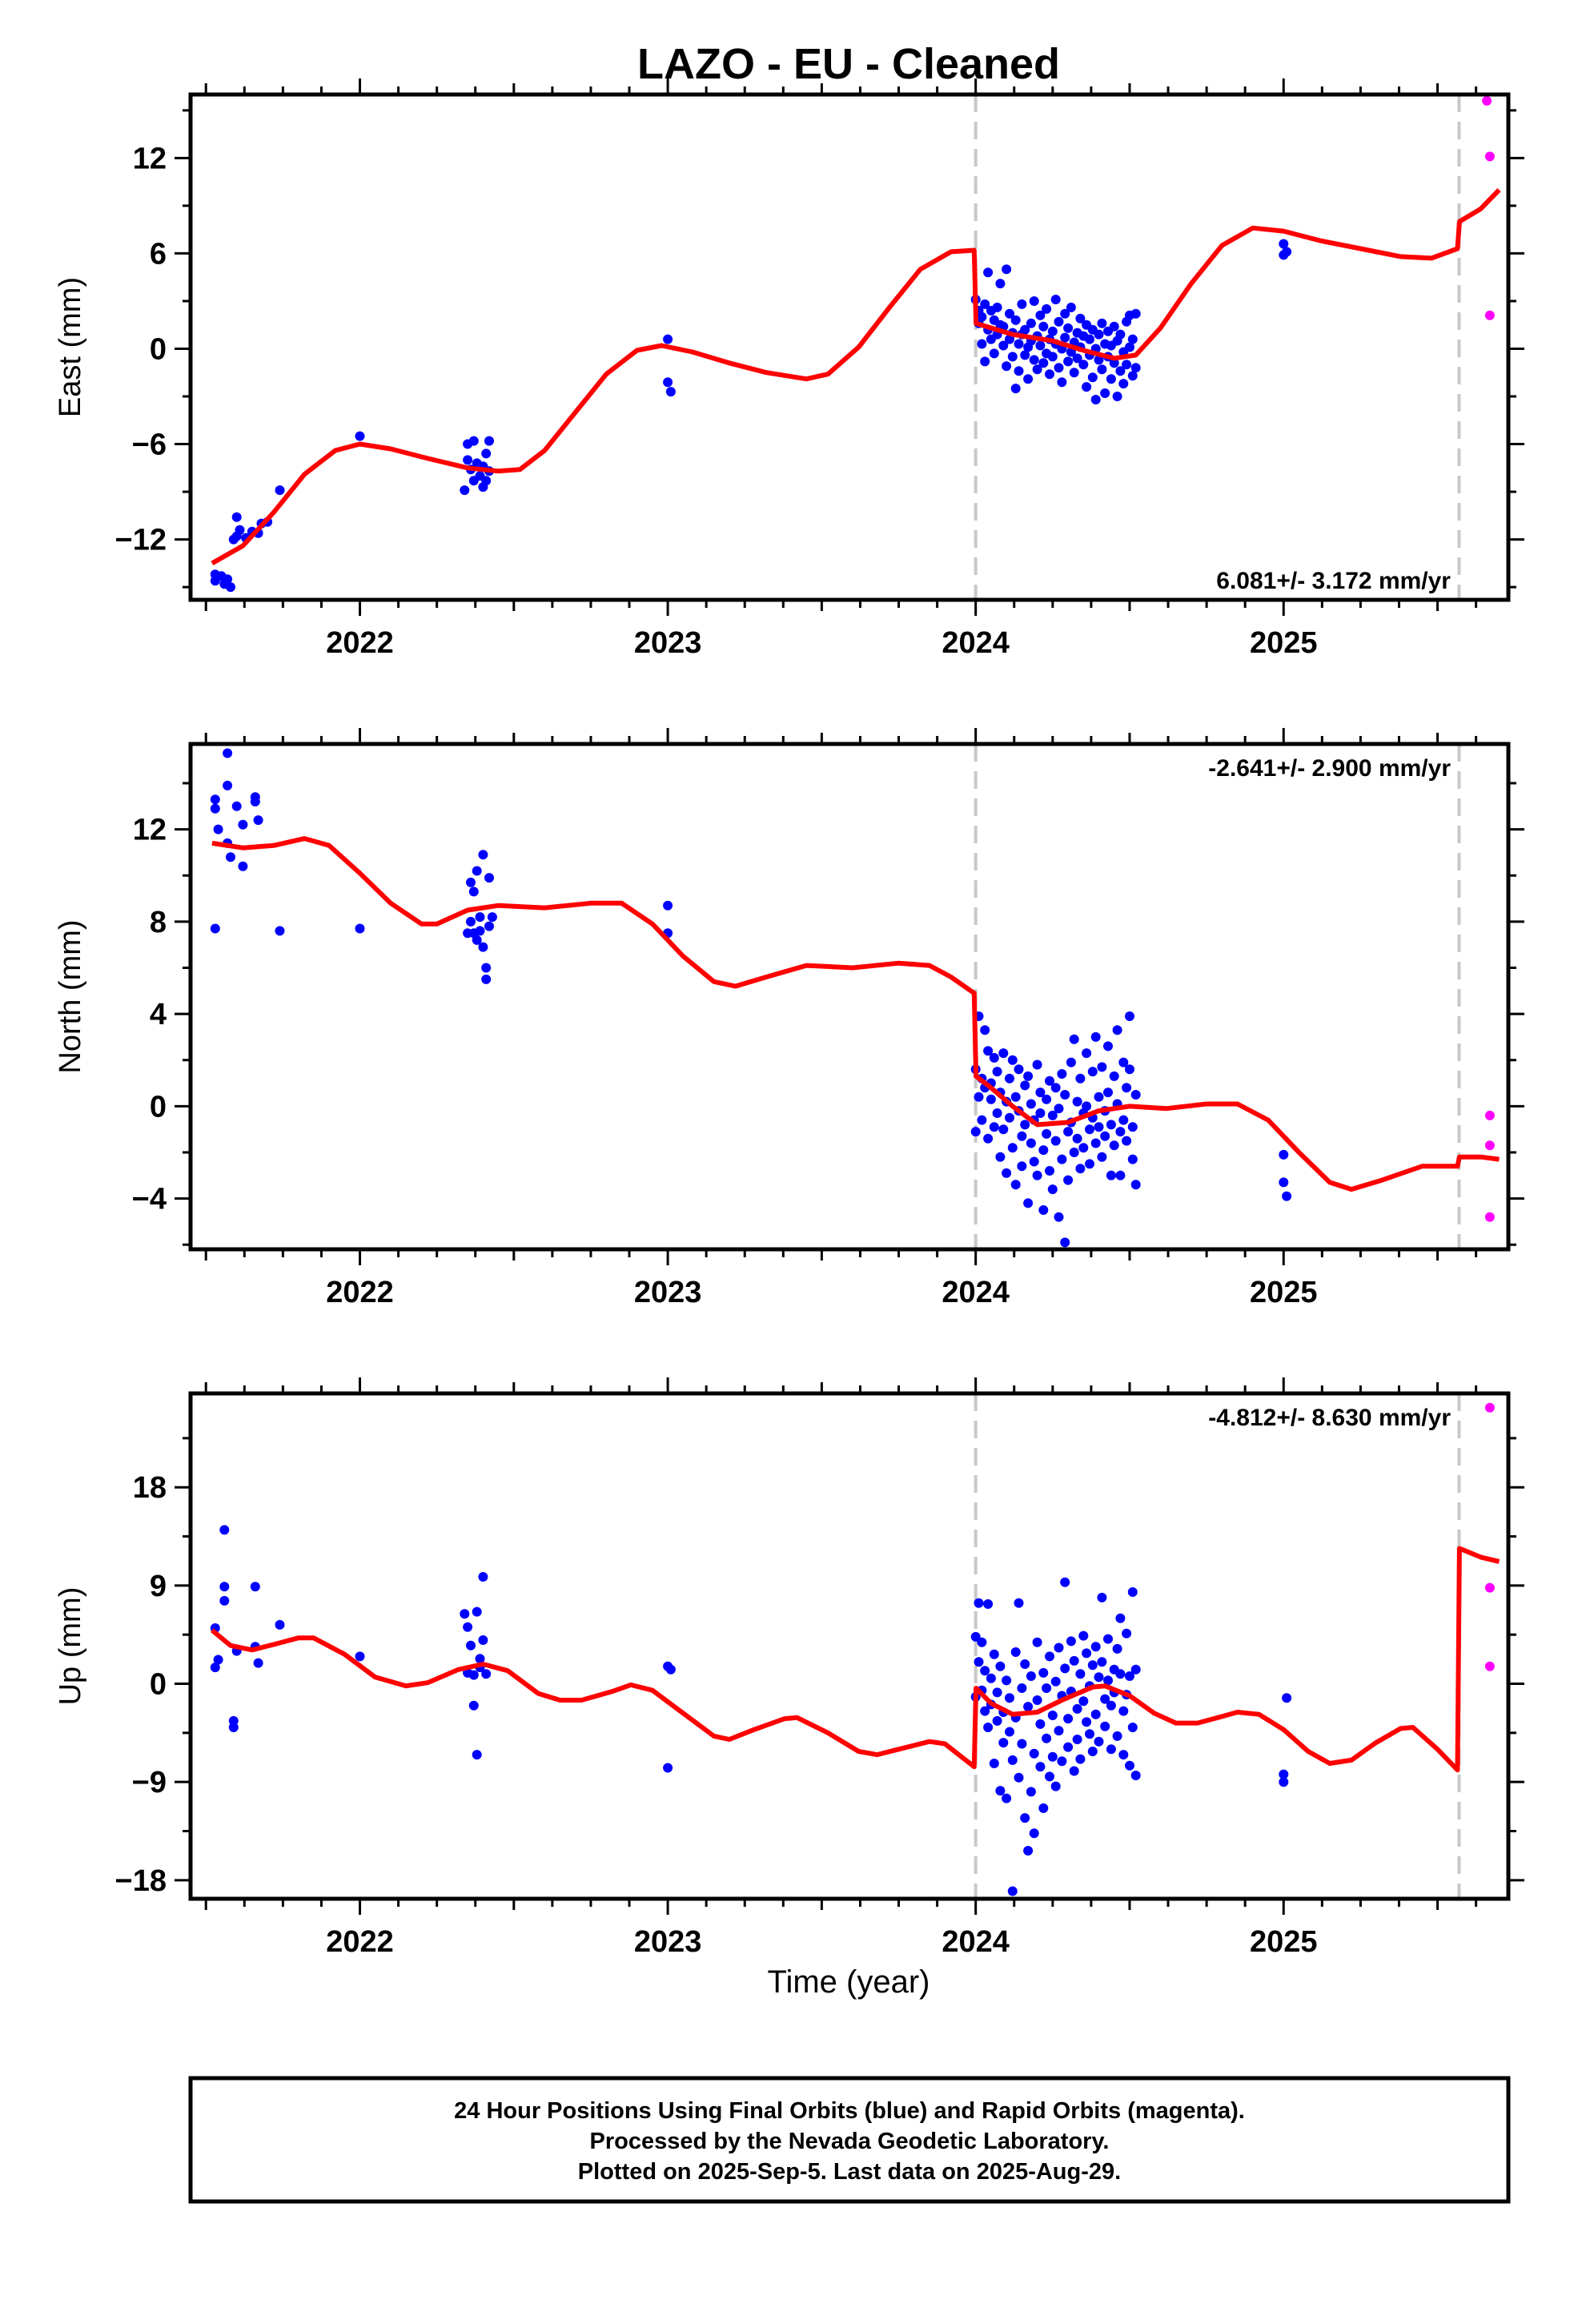 The height and width of the screenshot is (2324, 1582). I want to click on north-x-tick-label: 2025, so click(1284, 1292).